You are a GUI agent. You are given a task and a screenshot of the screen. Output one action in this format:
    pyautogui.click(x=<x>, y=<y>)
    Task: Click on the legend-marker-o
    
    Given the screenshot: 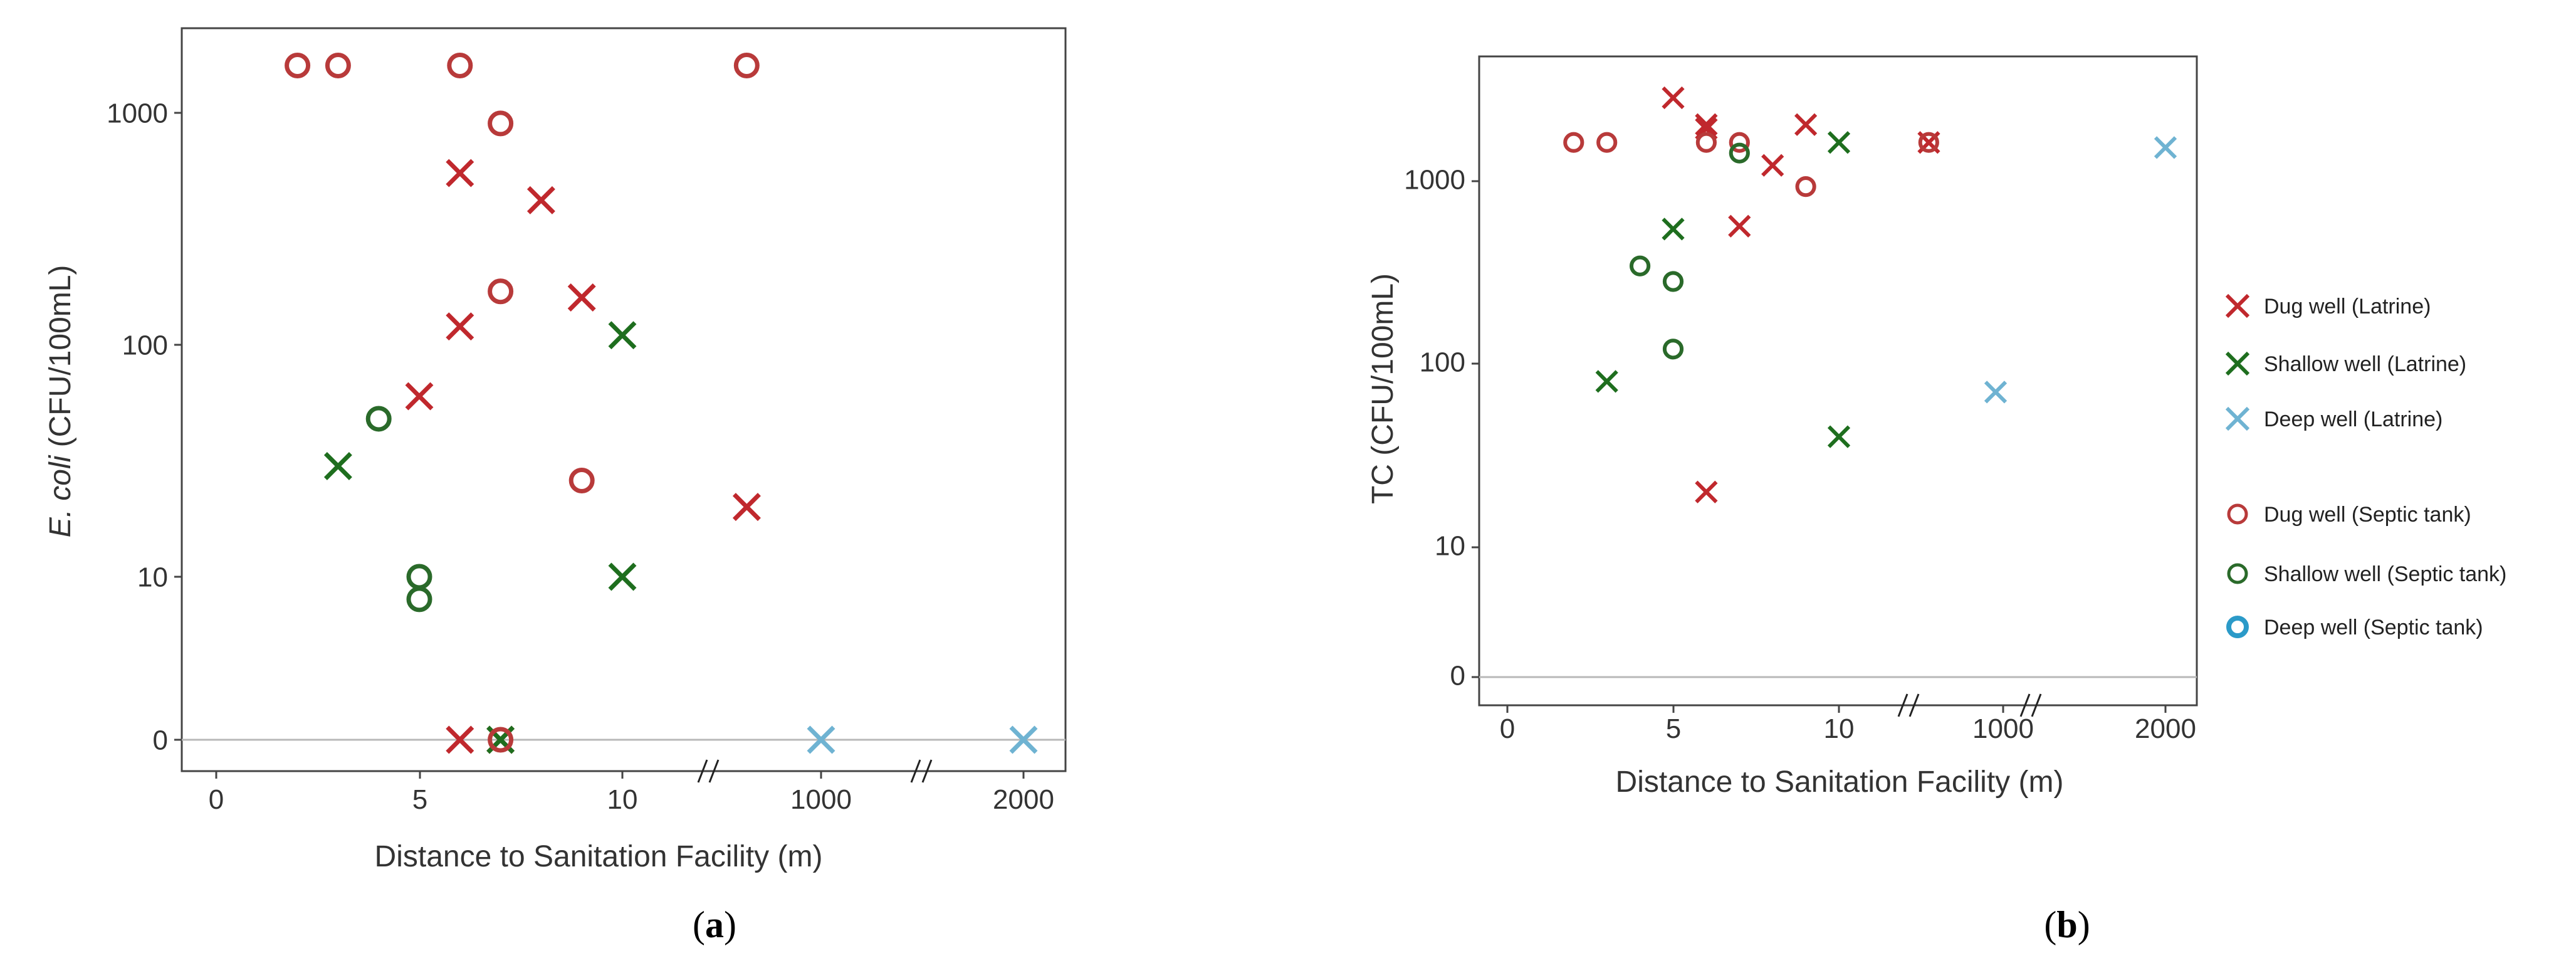 What is the action you would take?
    pyautogui.click(x=2237, y=514)
    